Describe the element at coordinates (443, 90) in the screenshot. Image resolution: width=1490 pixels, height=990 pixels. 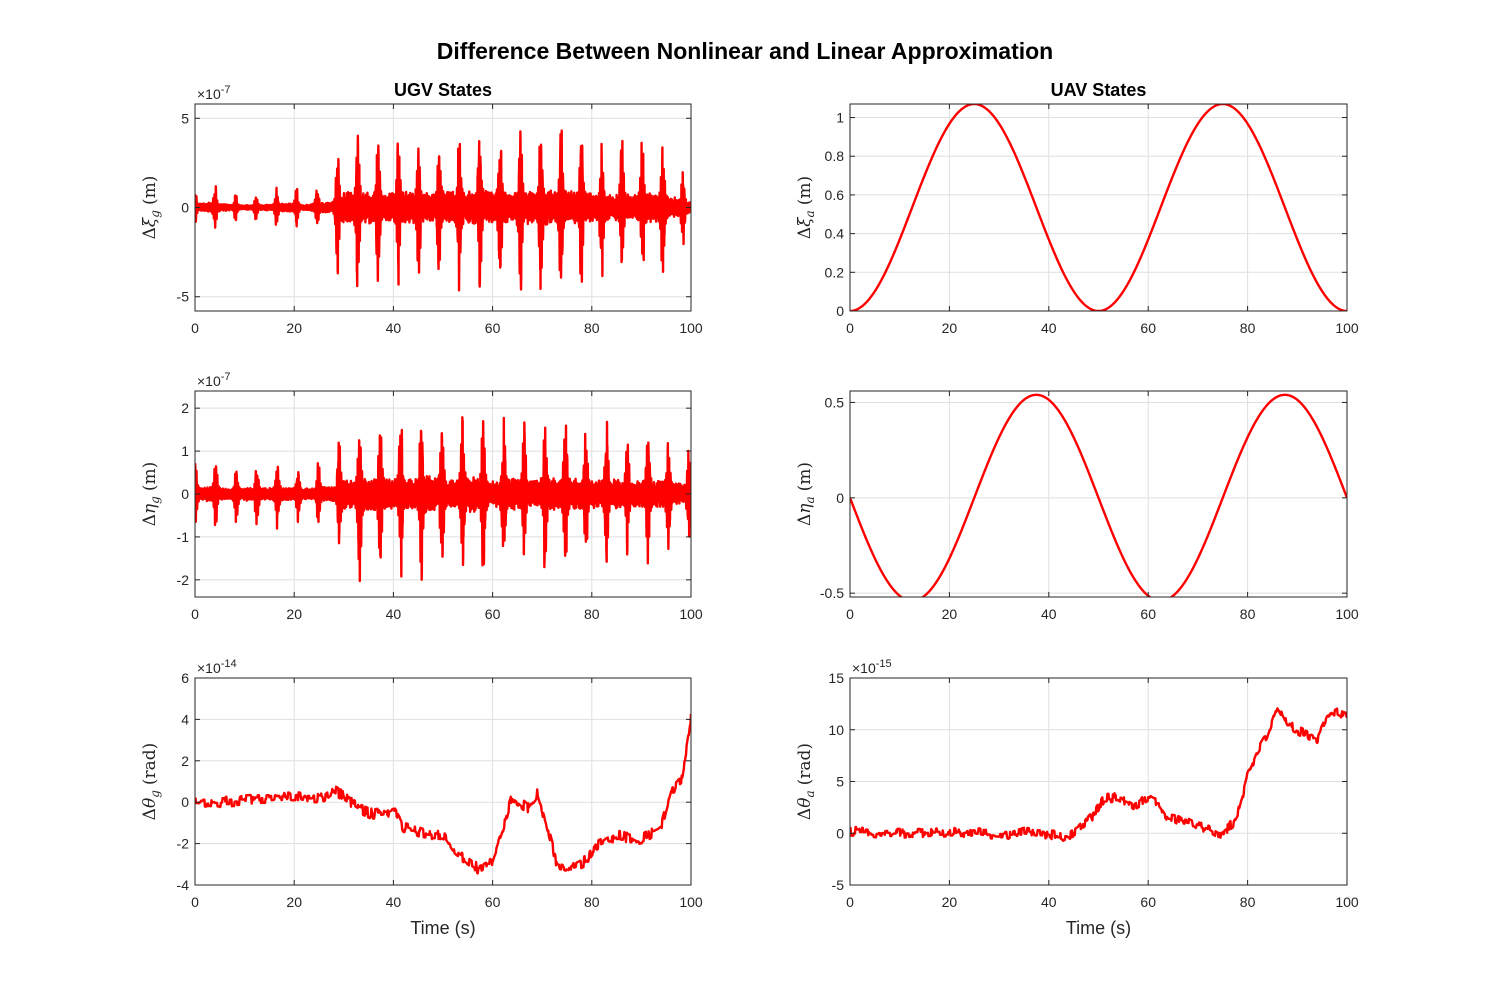
I see `subplot-title: UGV States` at that location.